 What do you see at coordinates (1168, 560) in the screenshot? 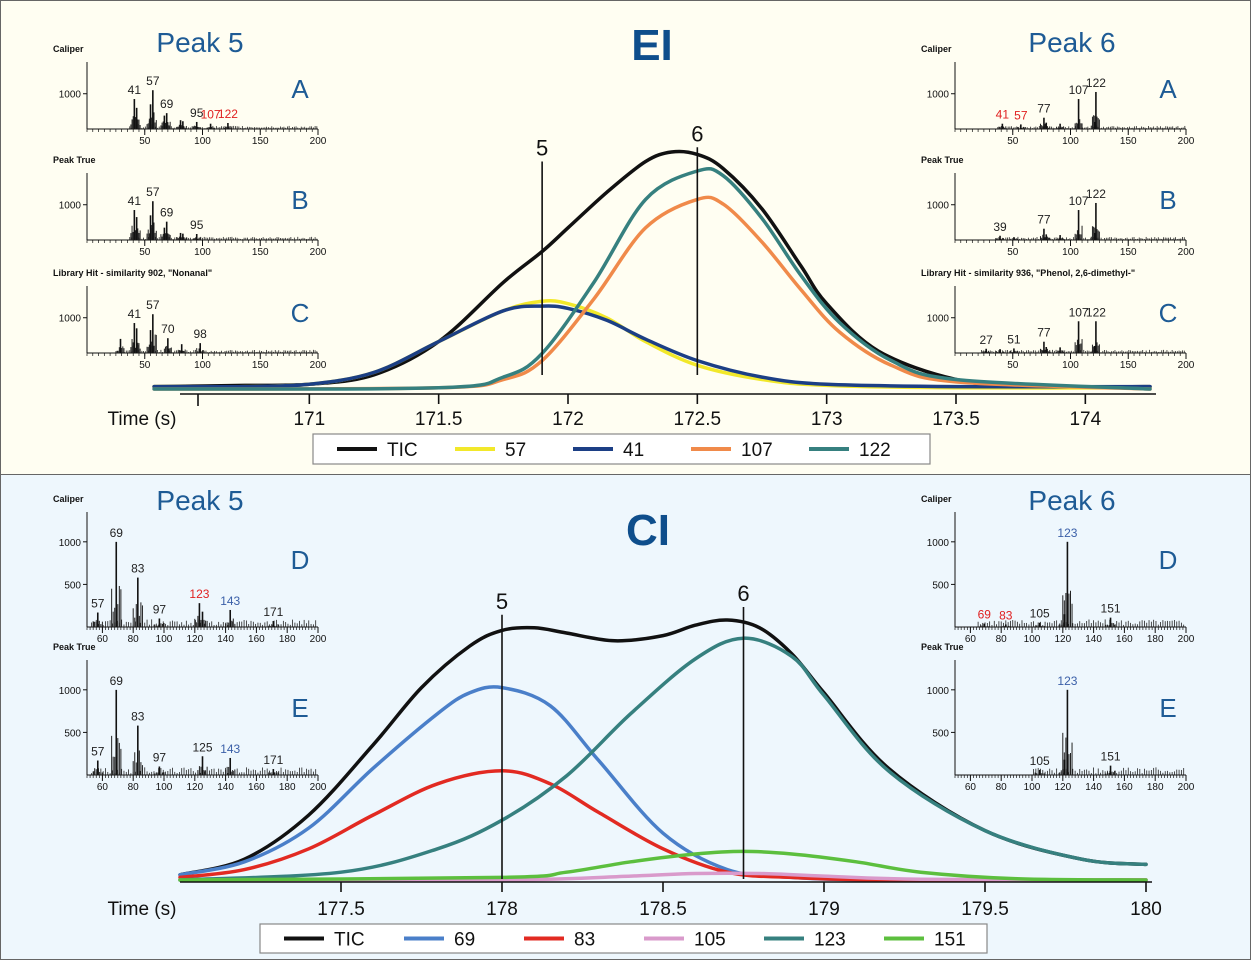
I see `ci-peak6-d-letter: D` at bounding box center [1168, 560].